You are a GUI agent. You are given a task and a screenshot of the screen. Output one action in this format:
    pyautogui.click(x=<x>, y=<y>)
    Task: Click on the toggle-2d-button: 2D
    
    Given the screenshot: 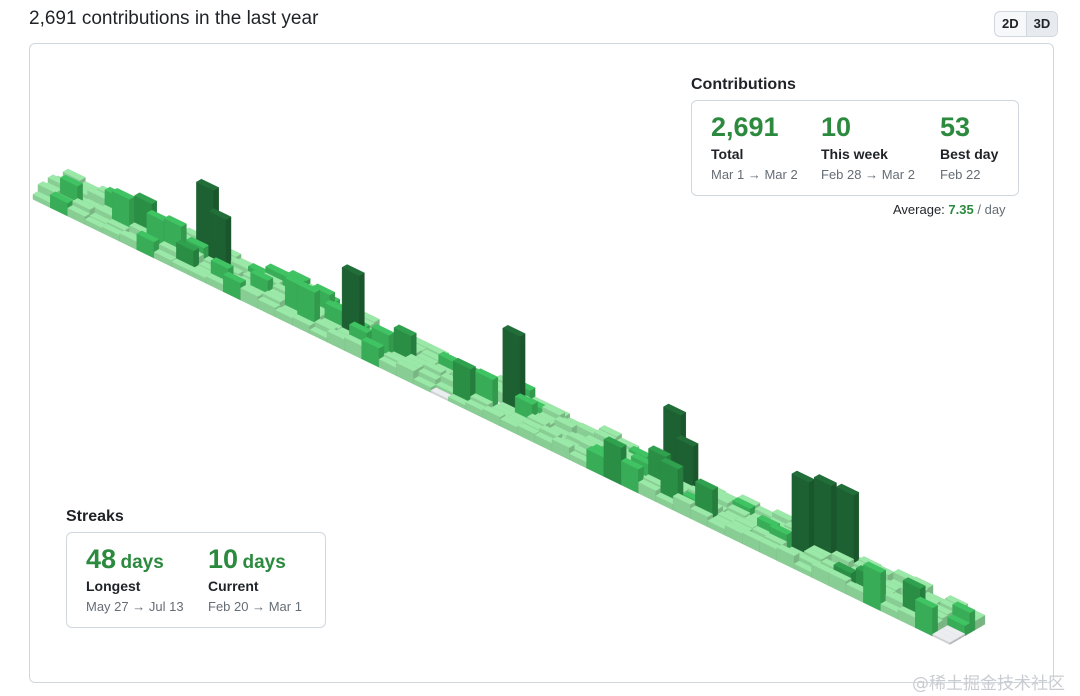 What is the action you would take?
    pyautogui.click(x=1010, y=23)
    